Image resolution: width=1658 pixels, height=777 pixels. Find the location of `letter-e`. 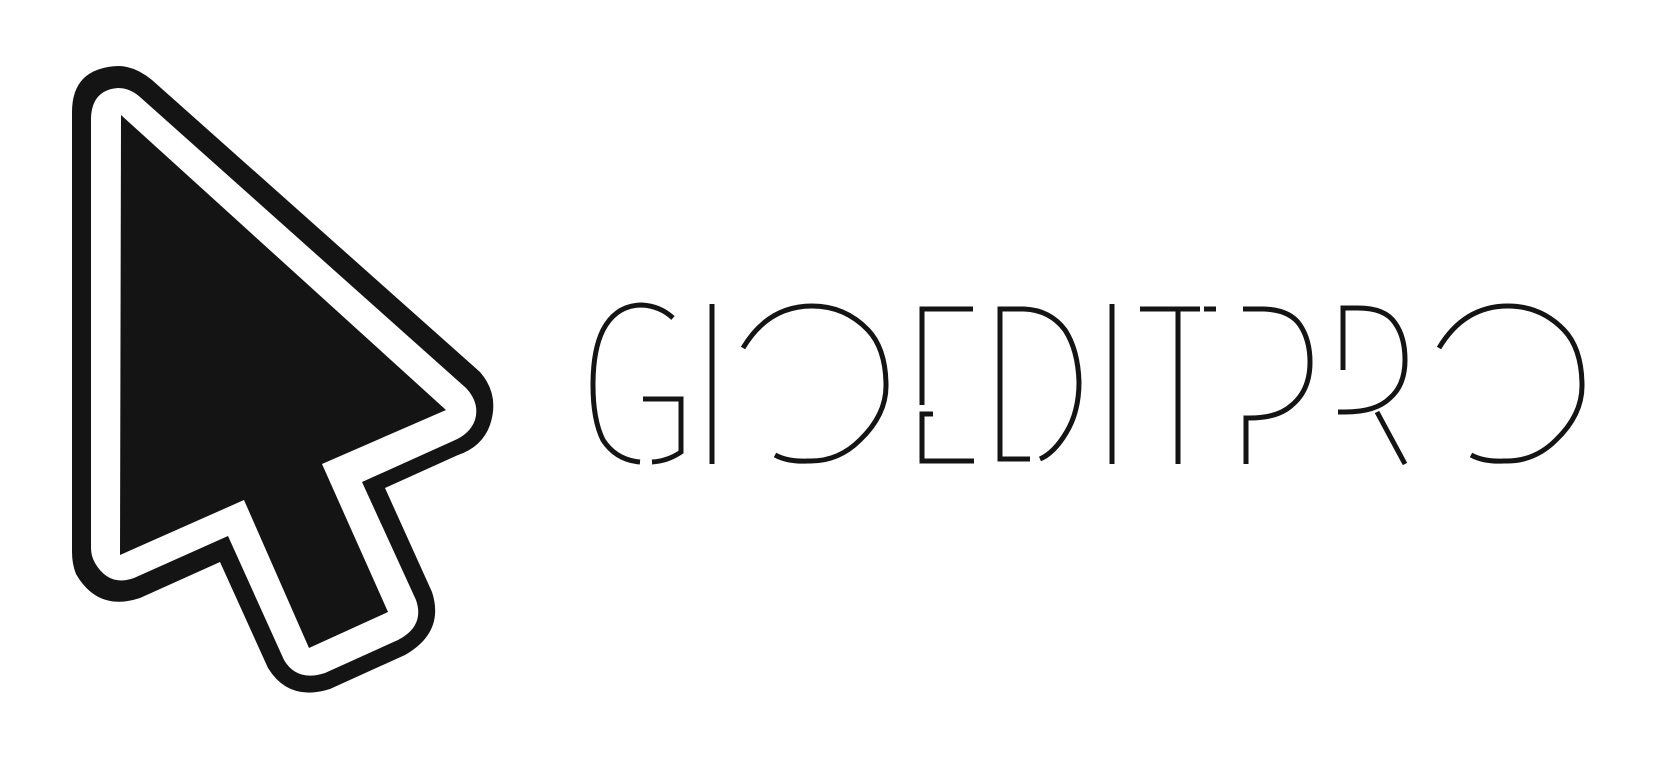

letter-e is located at coordinates (946, 385).